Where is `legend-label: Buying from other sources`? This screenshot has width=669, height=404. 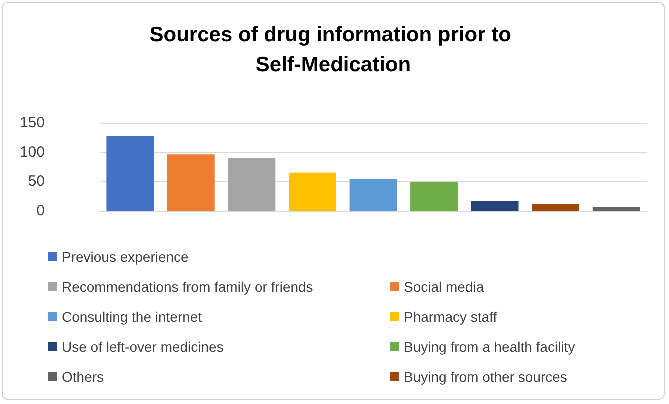 legend-label: Buying from other sources is located at coordinates (486, 377).